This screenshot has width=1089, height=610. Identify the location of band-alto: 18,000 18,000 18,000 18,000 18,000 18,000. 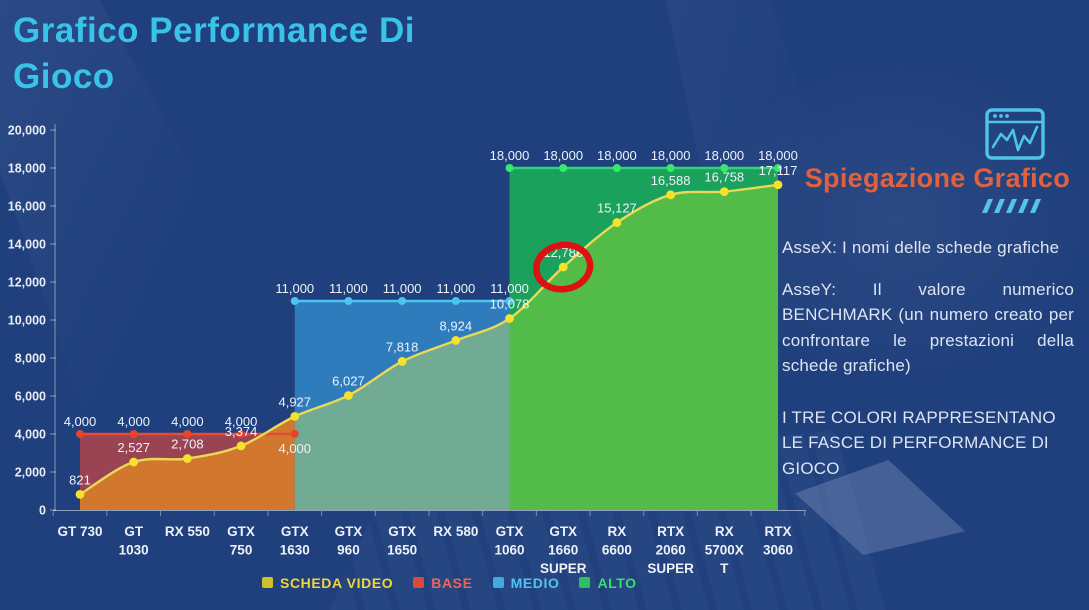
(644, 160).